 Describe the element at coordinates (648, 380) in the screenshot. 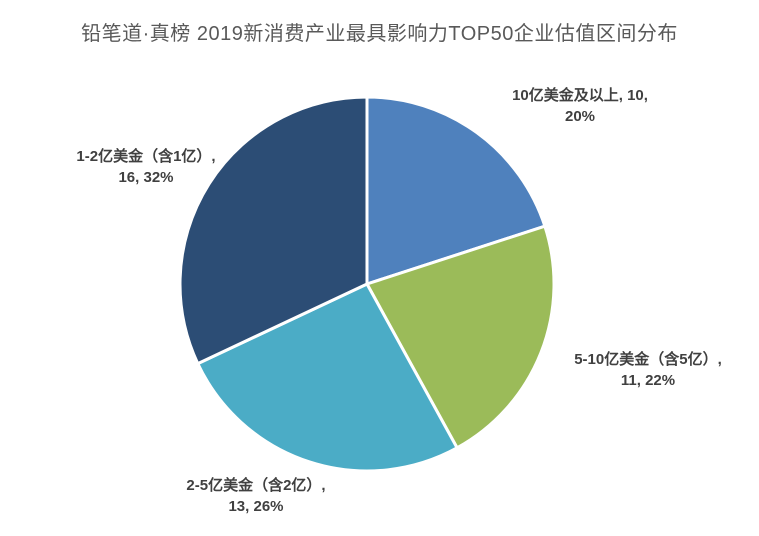

I see `pie-label-line-2: 11, 22%` at that location.